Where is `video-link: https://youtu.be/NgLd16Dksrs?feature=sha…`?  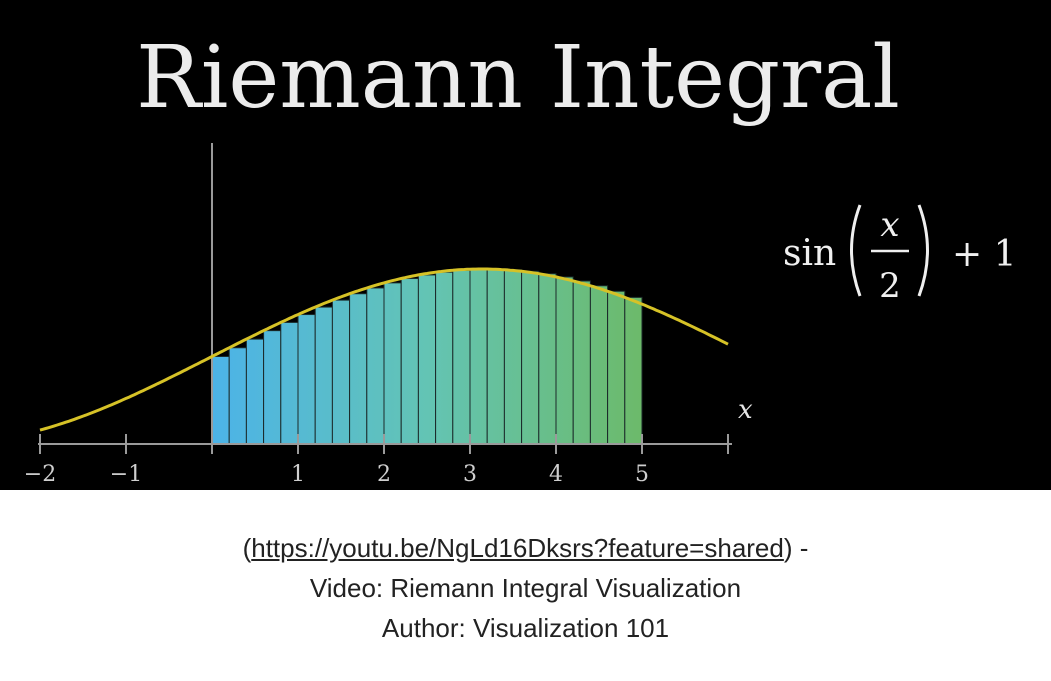
video-link: https://youtu.be/NgLd16Dksrs?feature=sha… is located at coordinates (517, 548).